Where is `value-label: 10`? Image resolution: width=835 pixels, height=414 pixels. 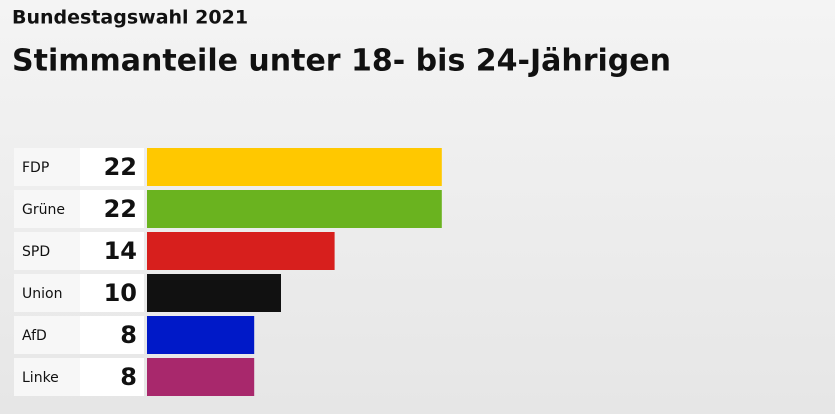 value-label: 10 is located at coordinates (120, 293).